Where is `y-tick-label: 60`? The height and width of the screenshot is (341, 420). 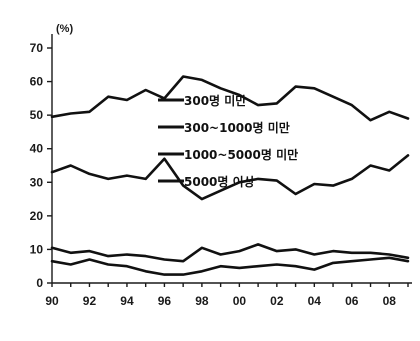 y-tick-label: 60 is located at coordinates (37, 82).